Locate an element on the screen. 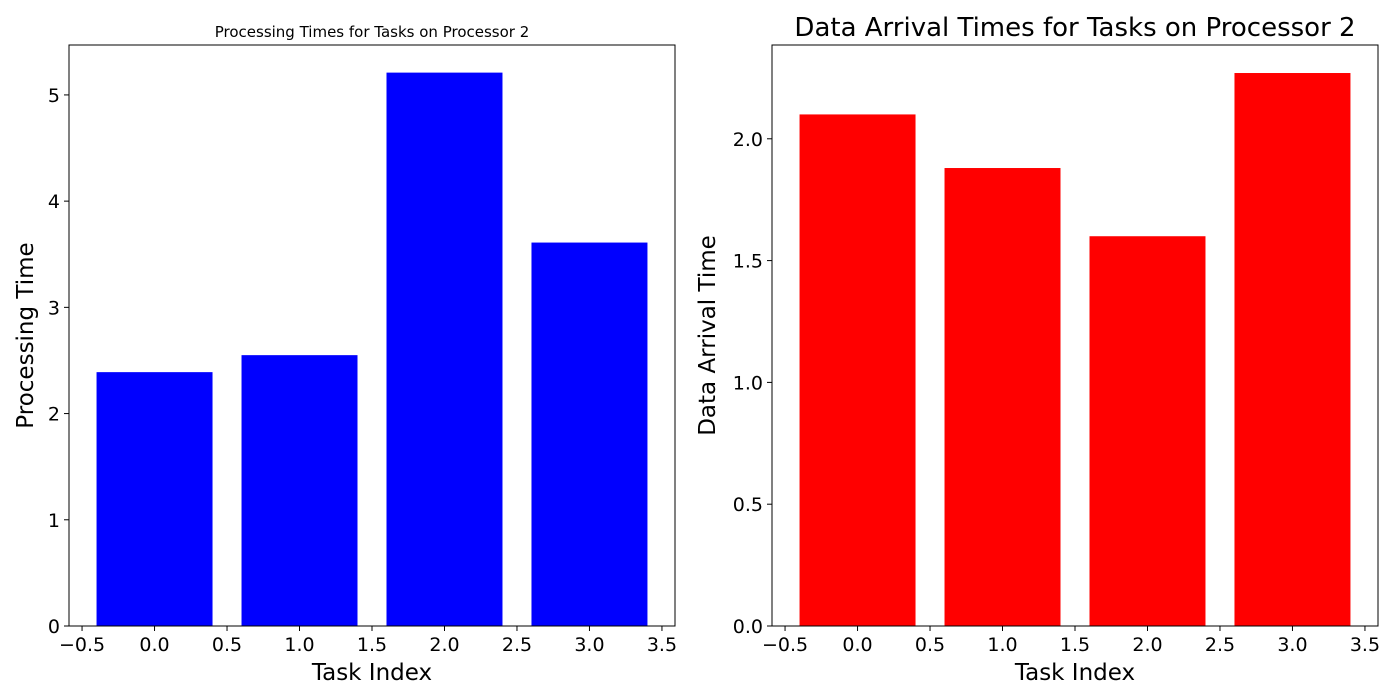 The width and height of the screenshot is (1400, 700). y-tick-label: 1.0 is located at coordinates (748, 383).